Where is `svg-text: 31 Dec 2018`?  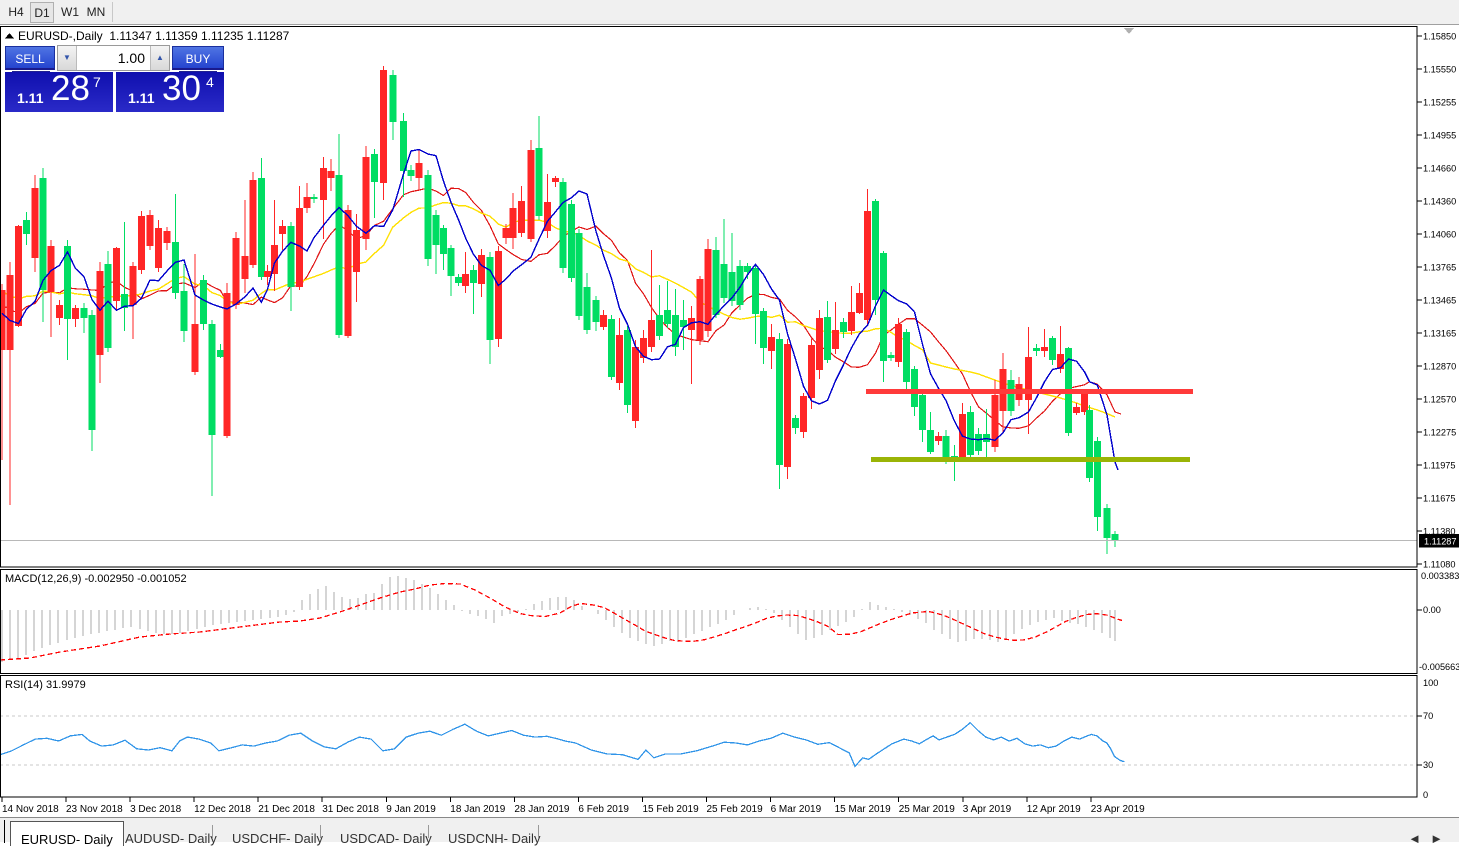 svg-text: 31 Dec 2018 is located at coordinates (350, 809).